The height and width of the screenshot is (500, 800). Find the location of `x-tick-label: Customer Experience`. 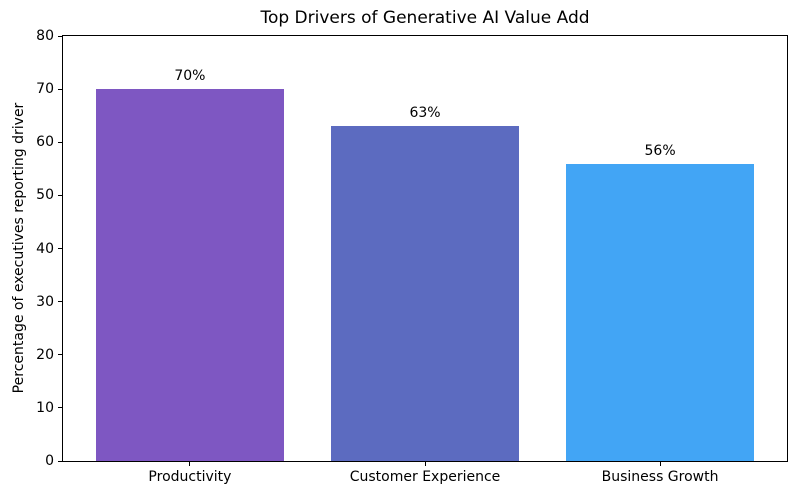

x-tick-label: Customer Experience is located at coordinates (425, 477).